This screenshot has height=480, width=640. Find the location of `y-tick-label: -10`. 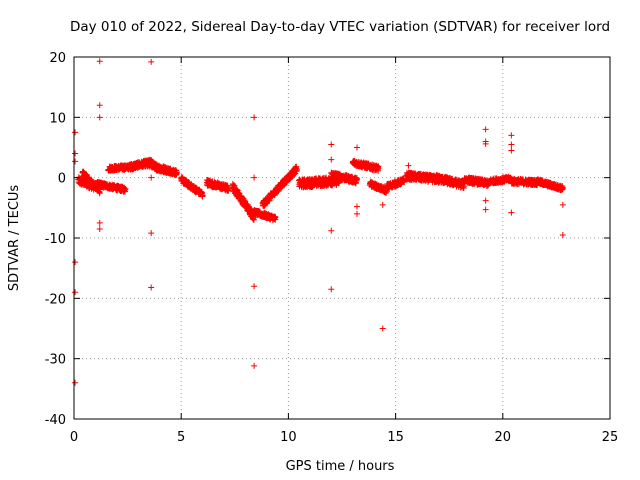

y-tick-label: -10 is located at coordinates (55, 239).